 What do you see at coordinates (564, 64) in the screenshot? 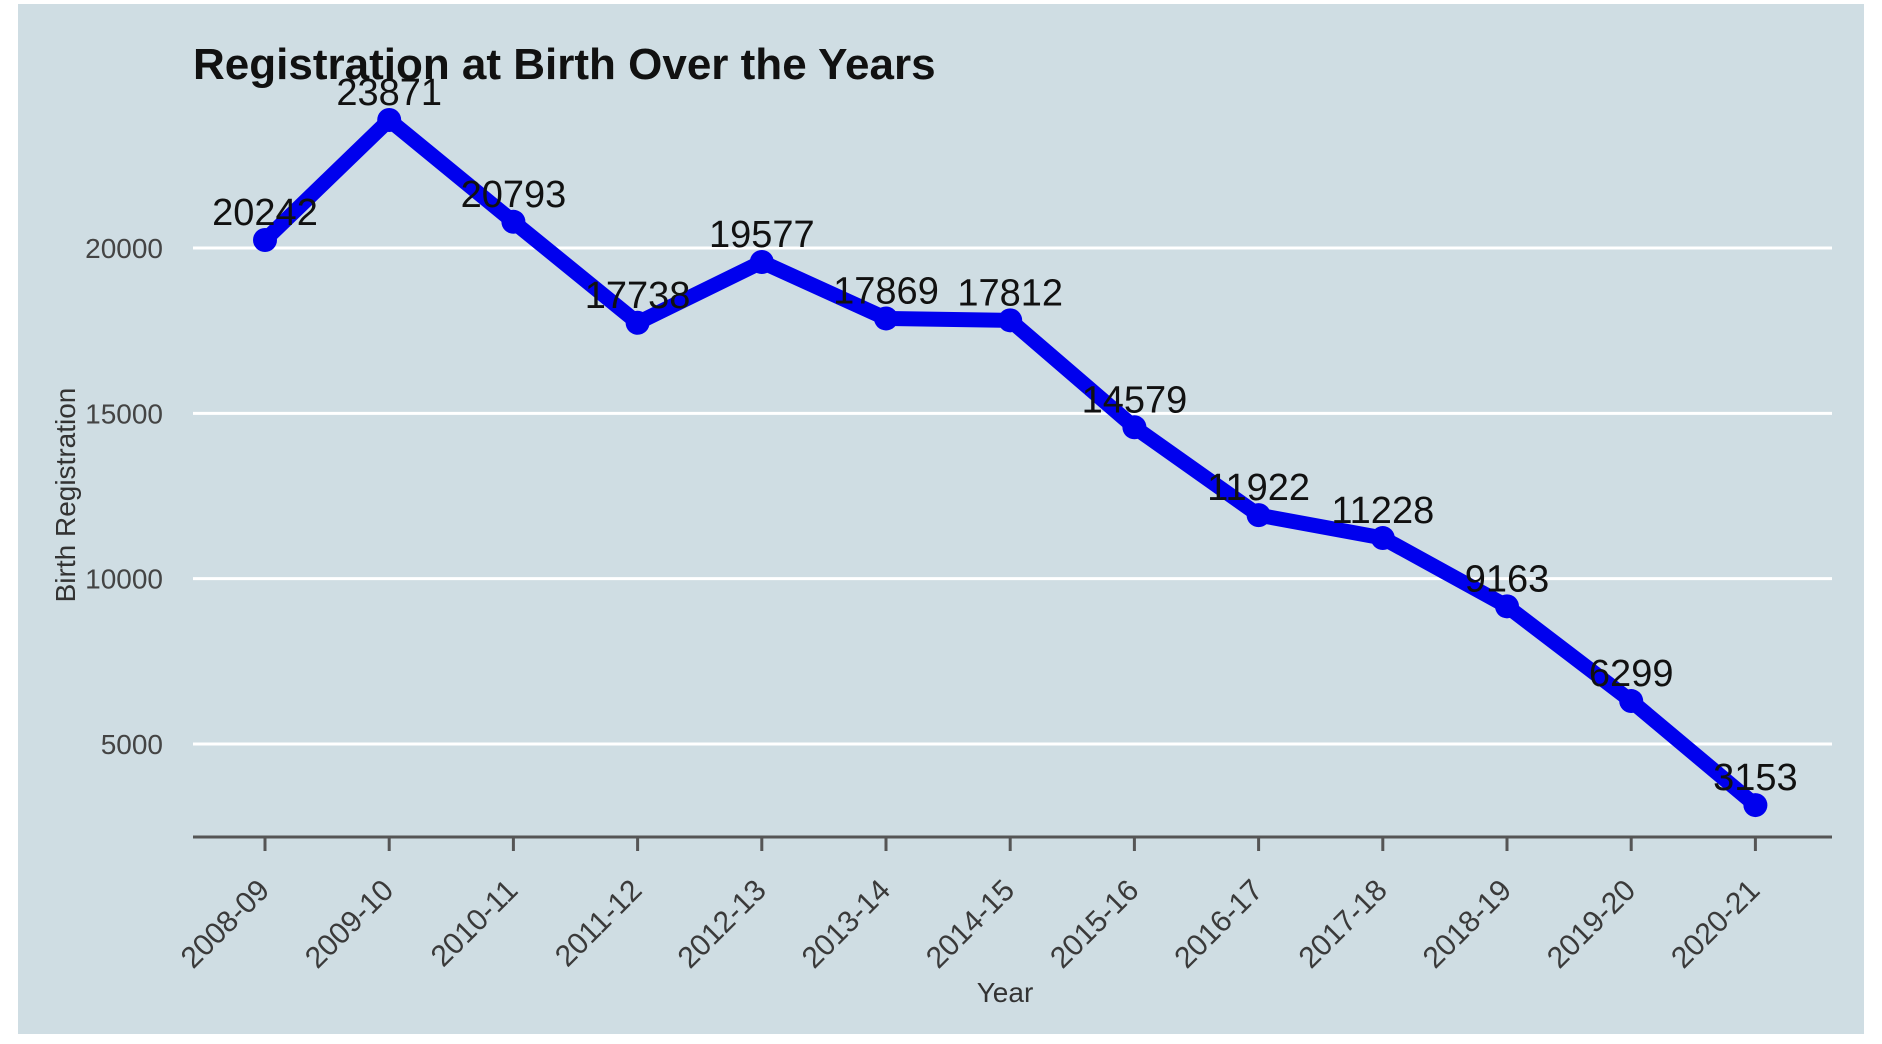
I see `chart-title: Registration at Birth Over the Years` at bounding box center [564, 64].